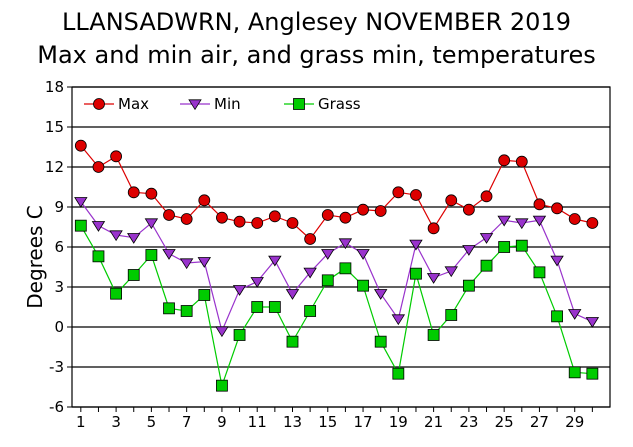 This screenshot has height=447, width=633. Describe the element at coordinates (257, 422) in the screenshot. I see `x-tick-label: 11` at that location.